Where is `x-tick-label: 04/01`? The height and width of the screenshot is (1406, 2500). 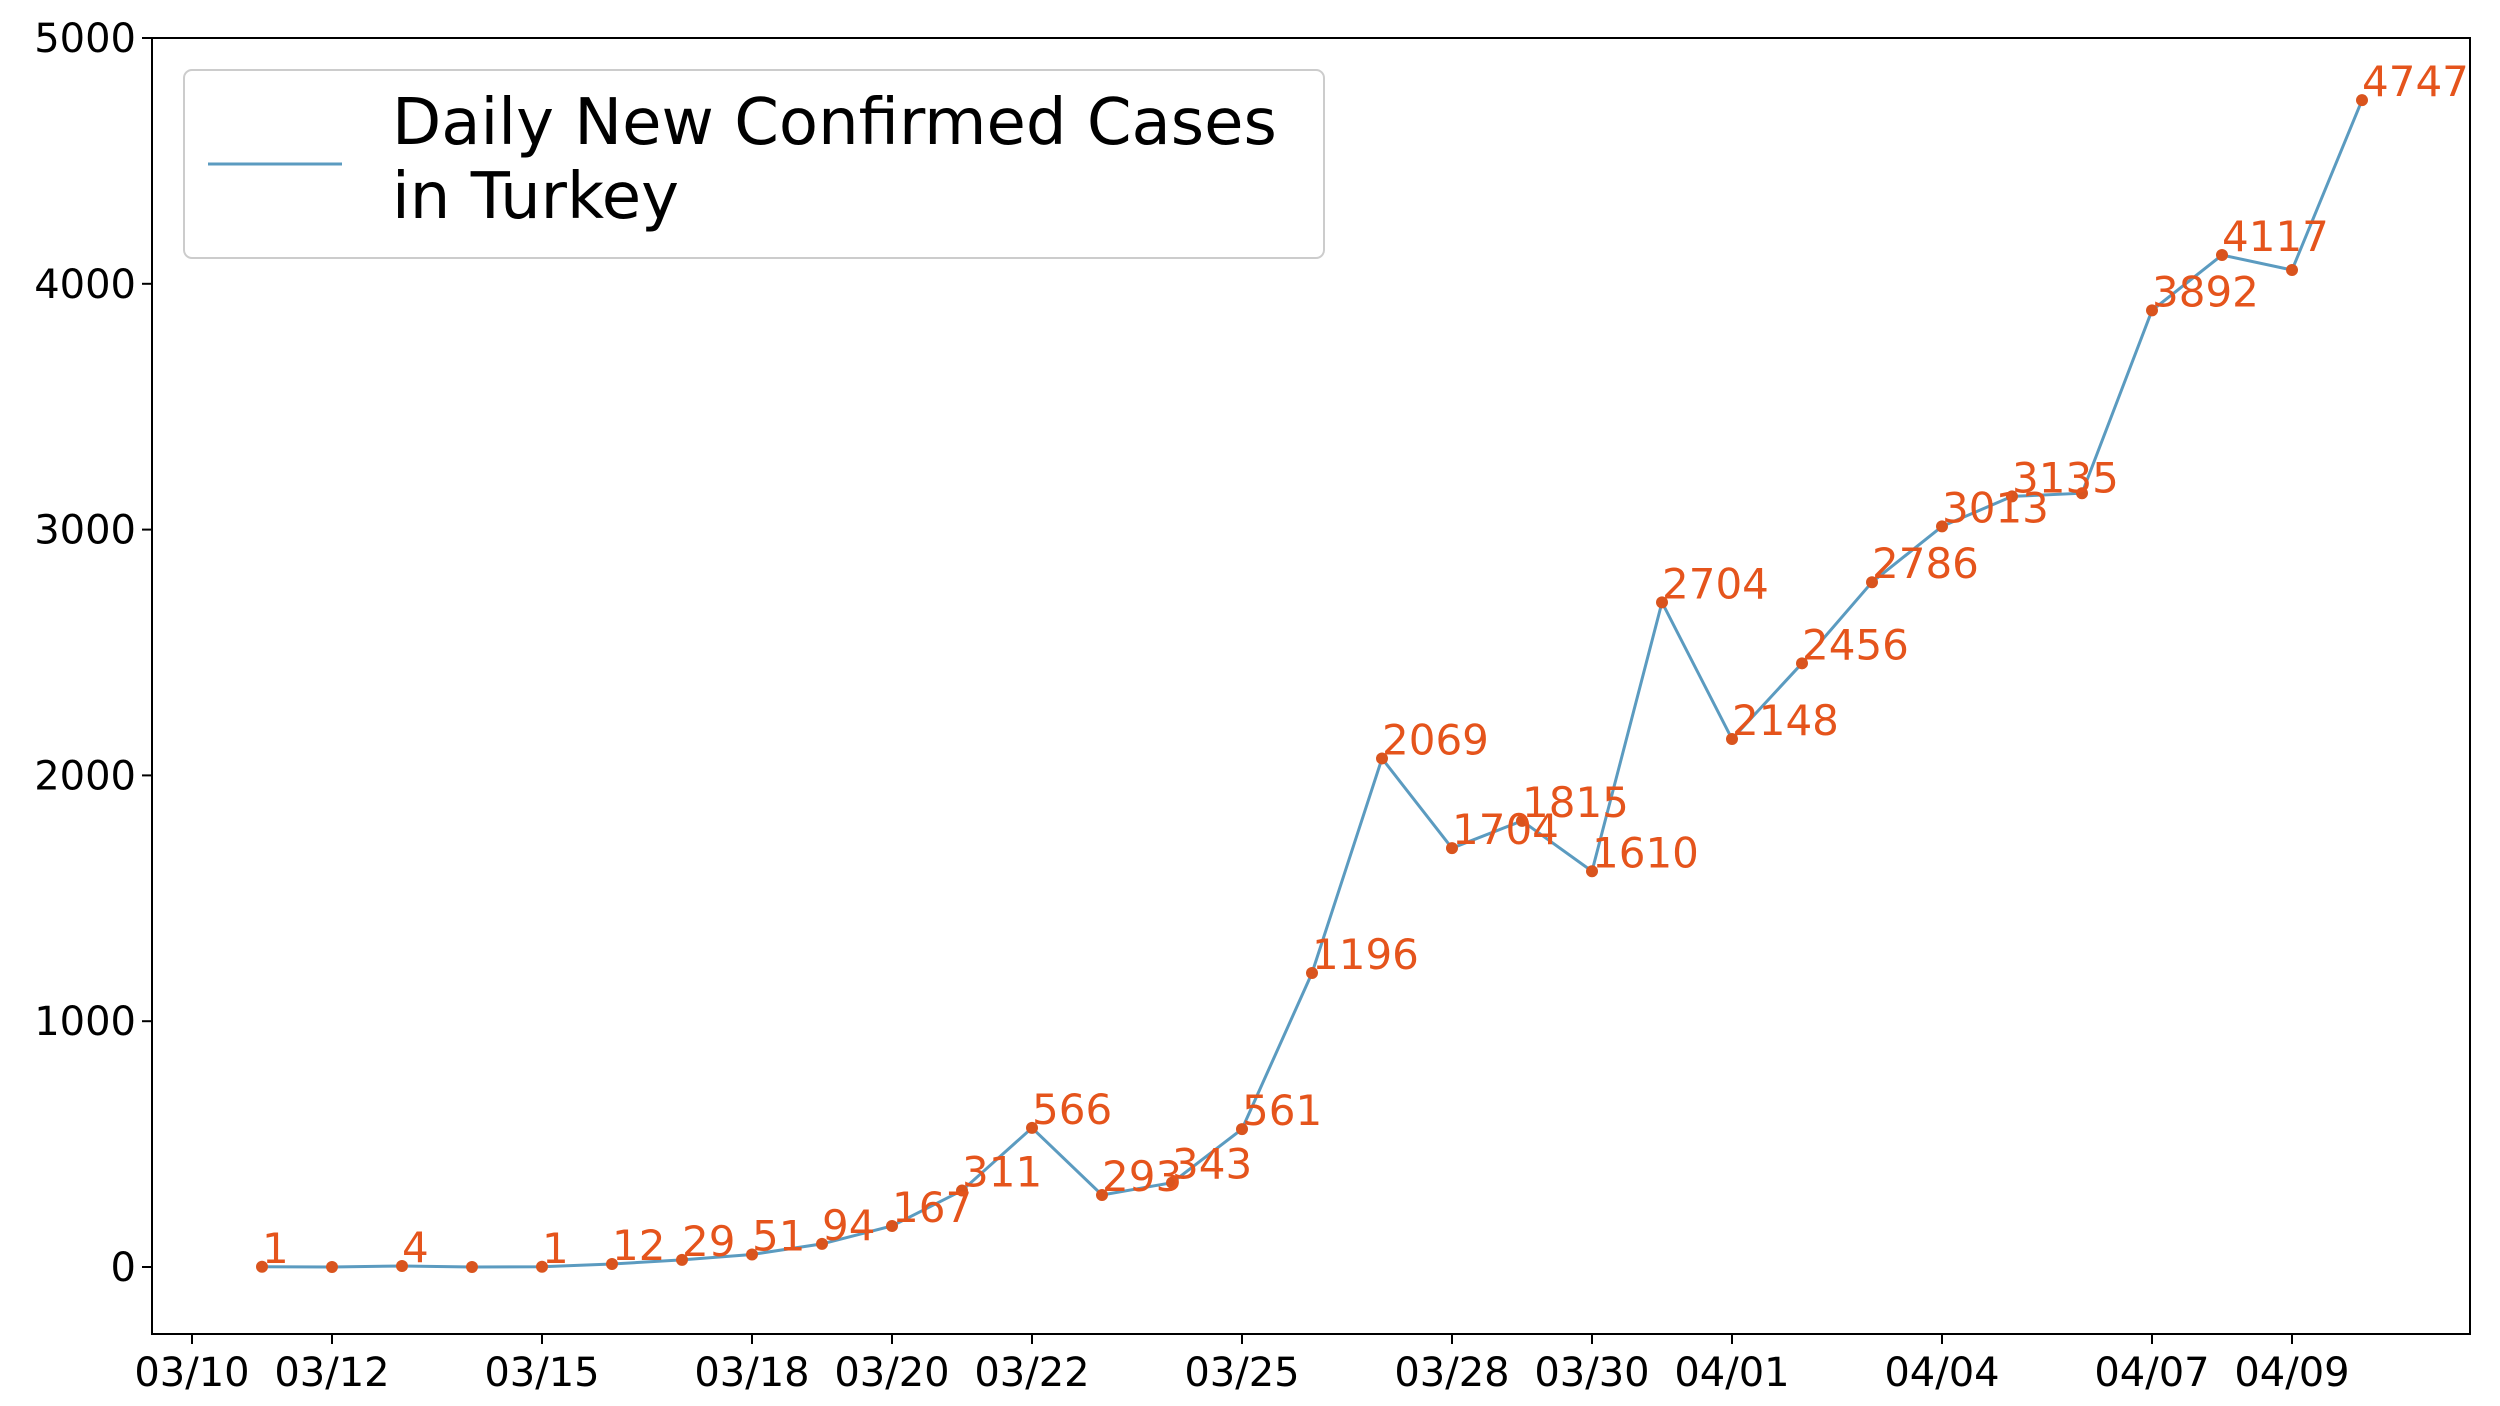 x-tick-label: 04/01 is located at coordinates (1731, 1373).